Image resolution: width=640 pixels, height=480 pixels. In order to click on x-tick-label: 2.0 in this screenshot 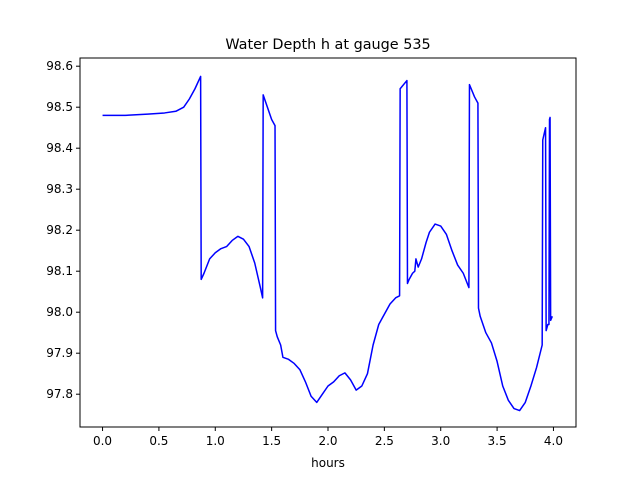, I will do `click(327, 441)`.